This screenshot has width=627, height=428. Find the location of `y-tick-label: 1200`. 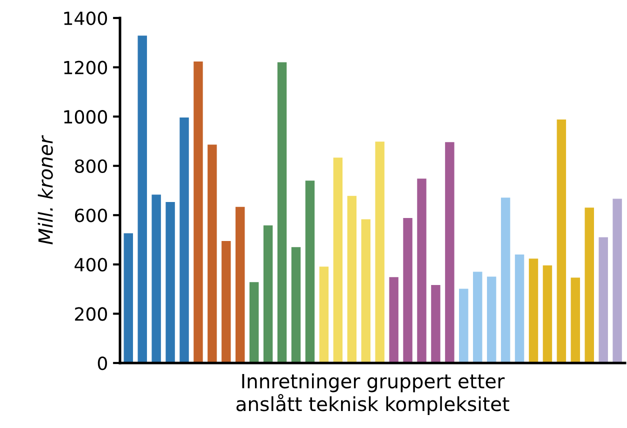

y-tick-label: 1200 is located at coordinates (85, 67).